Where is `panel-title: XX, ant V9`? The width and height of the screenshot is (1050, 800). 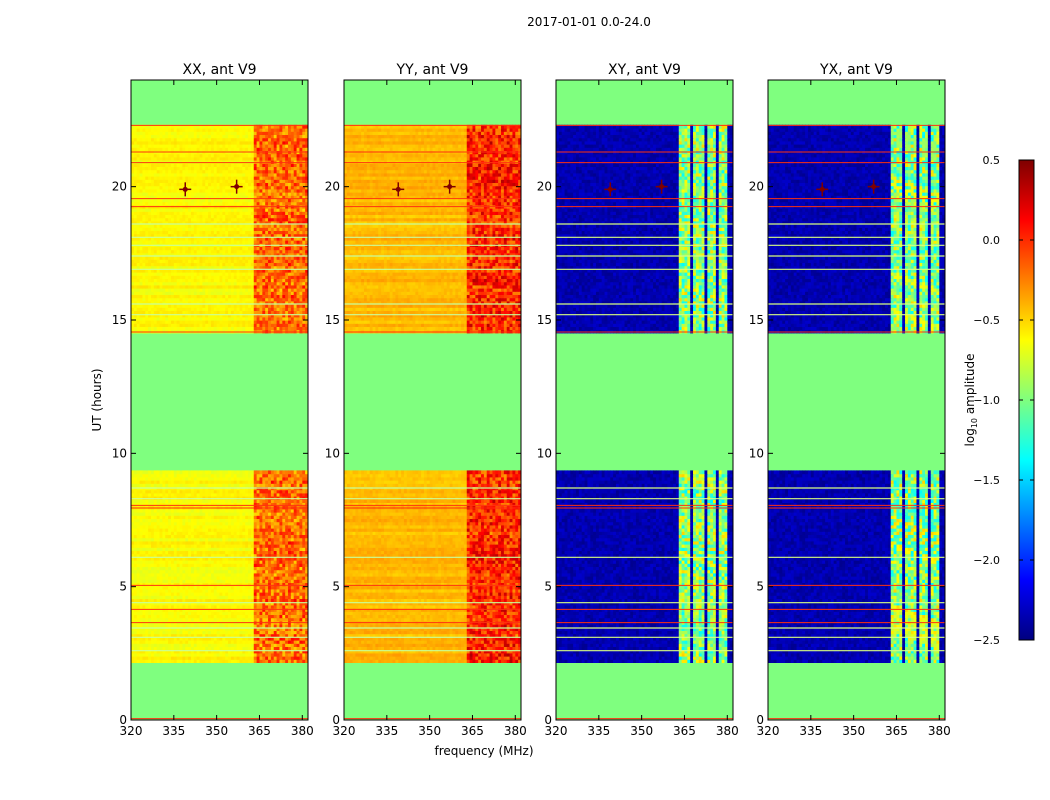 panel-title: XX, ant V9 is located at coordinates (220, 70).